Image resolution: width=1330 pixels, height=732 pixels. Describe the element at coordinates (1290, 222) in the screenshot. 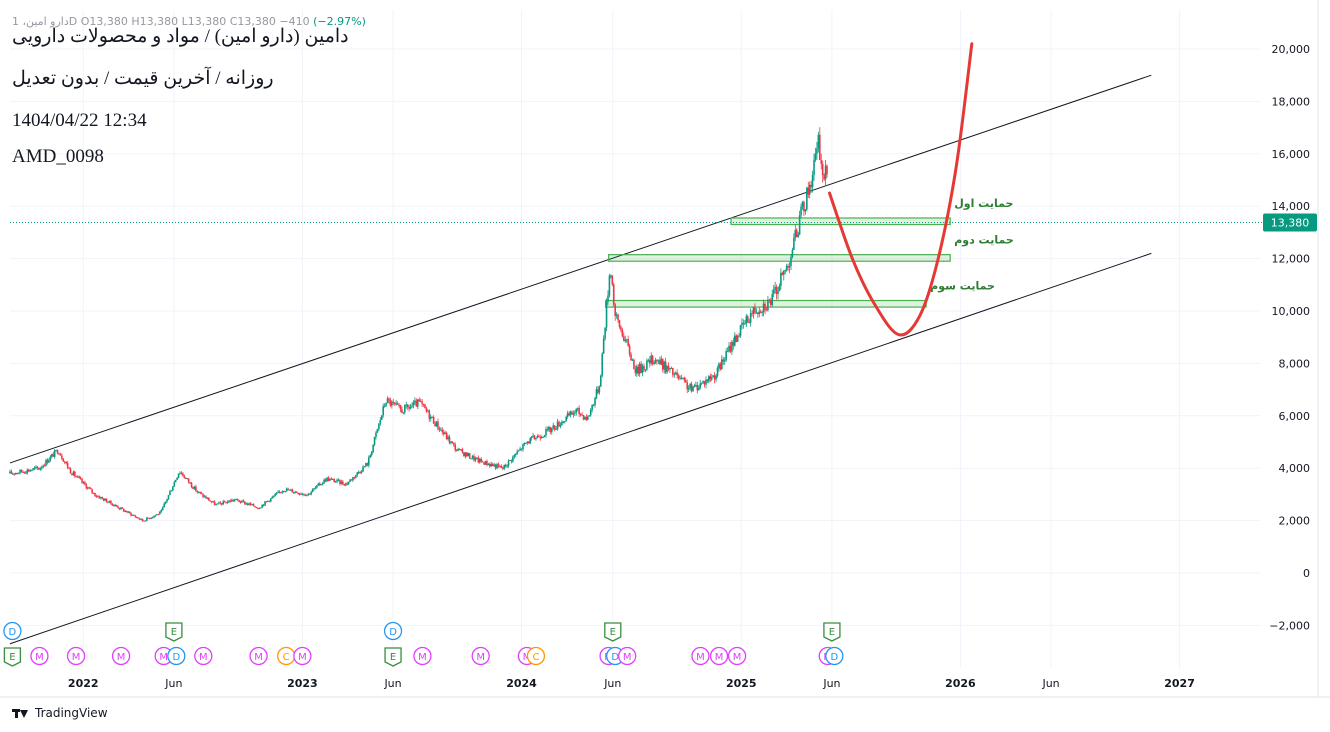

I see `last-price-badge` at that location.